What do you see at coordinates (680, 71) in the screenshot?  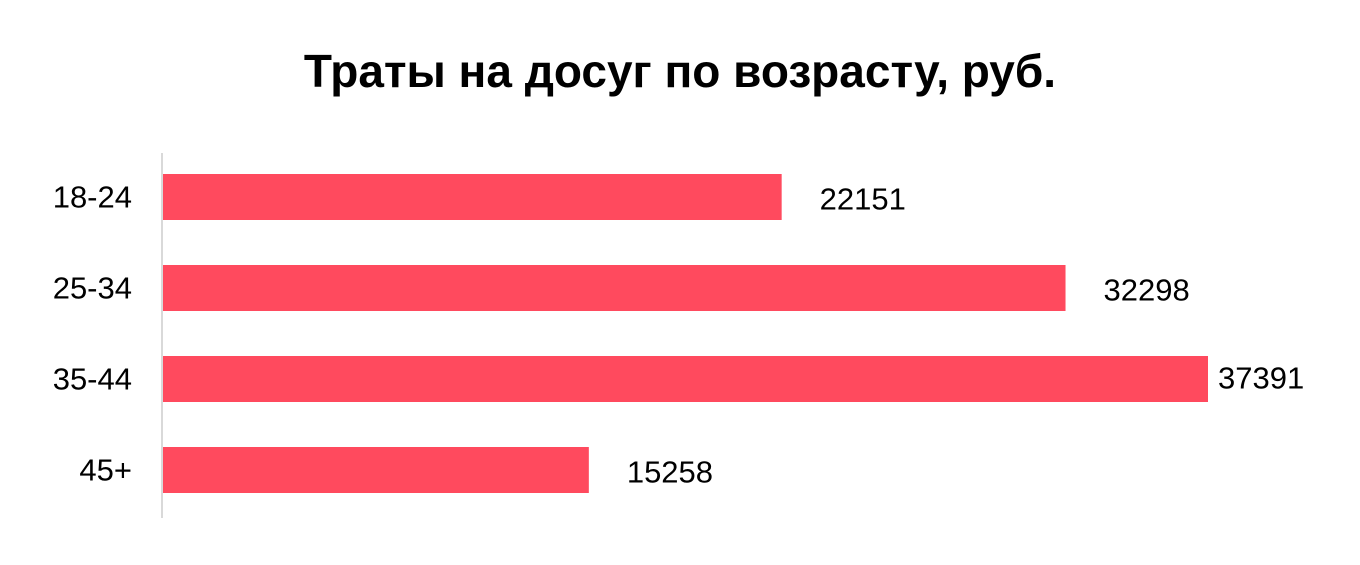 I see `chart-title: Траты на досуг по возрасту, руб.` at bounding box center [680, 71].